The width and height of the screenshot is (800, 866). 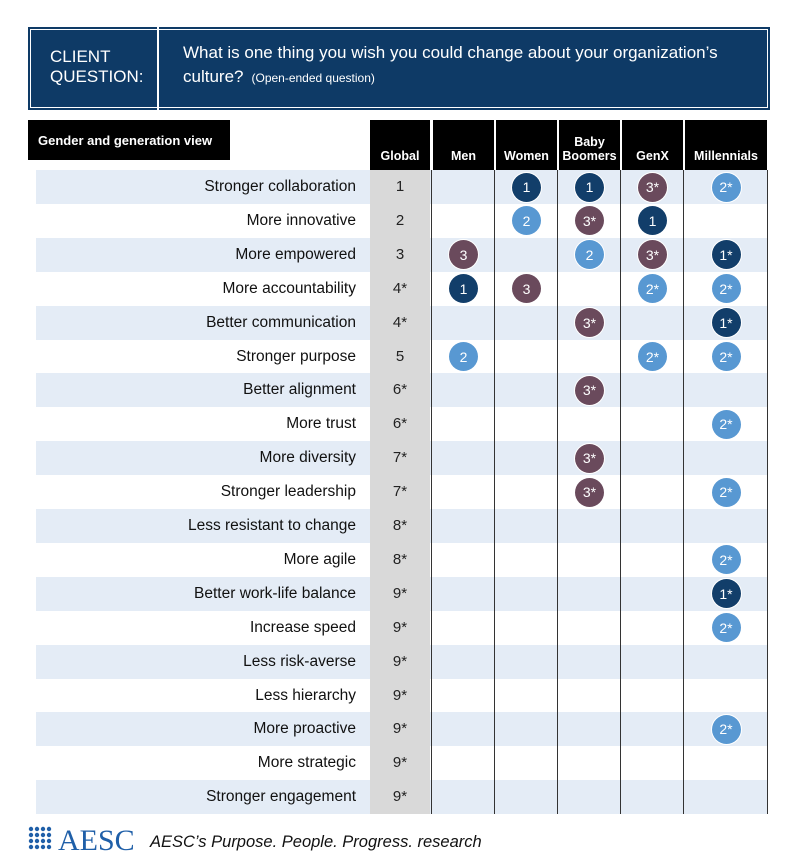 What do you see at coordinates (307, 458) in the screenshot?
I see `row-label: More diversity` at bounding box center [307, 458].